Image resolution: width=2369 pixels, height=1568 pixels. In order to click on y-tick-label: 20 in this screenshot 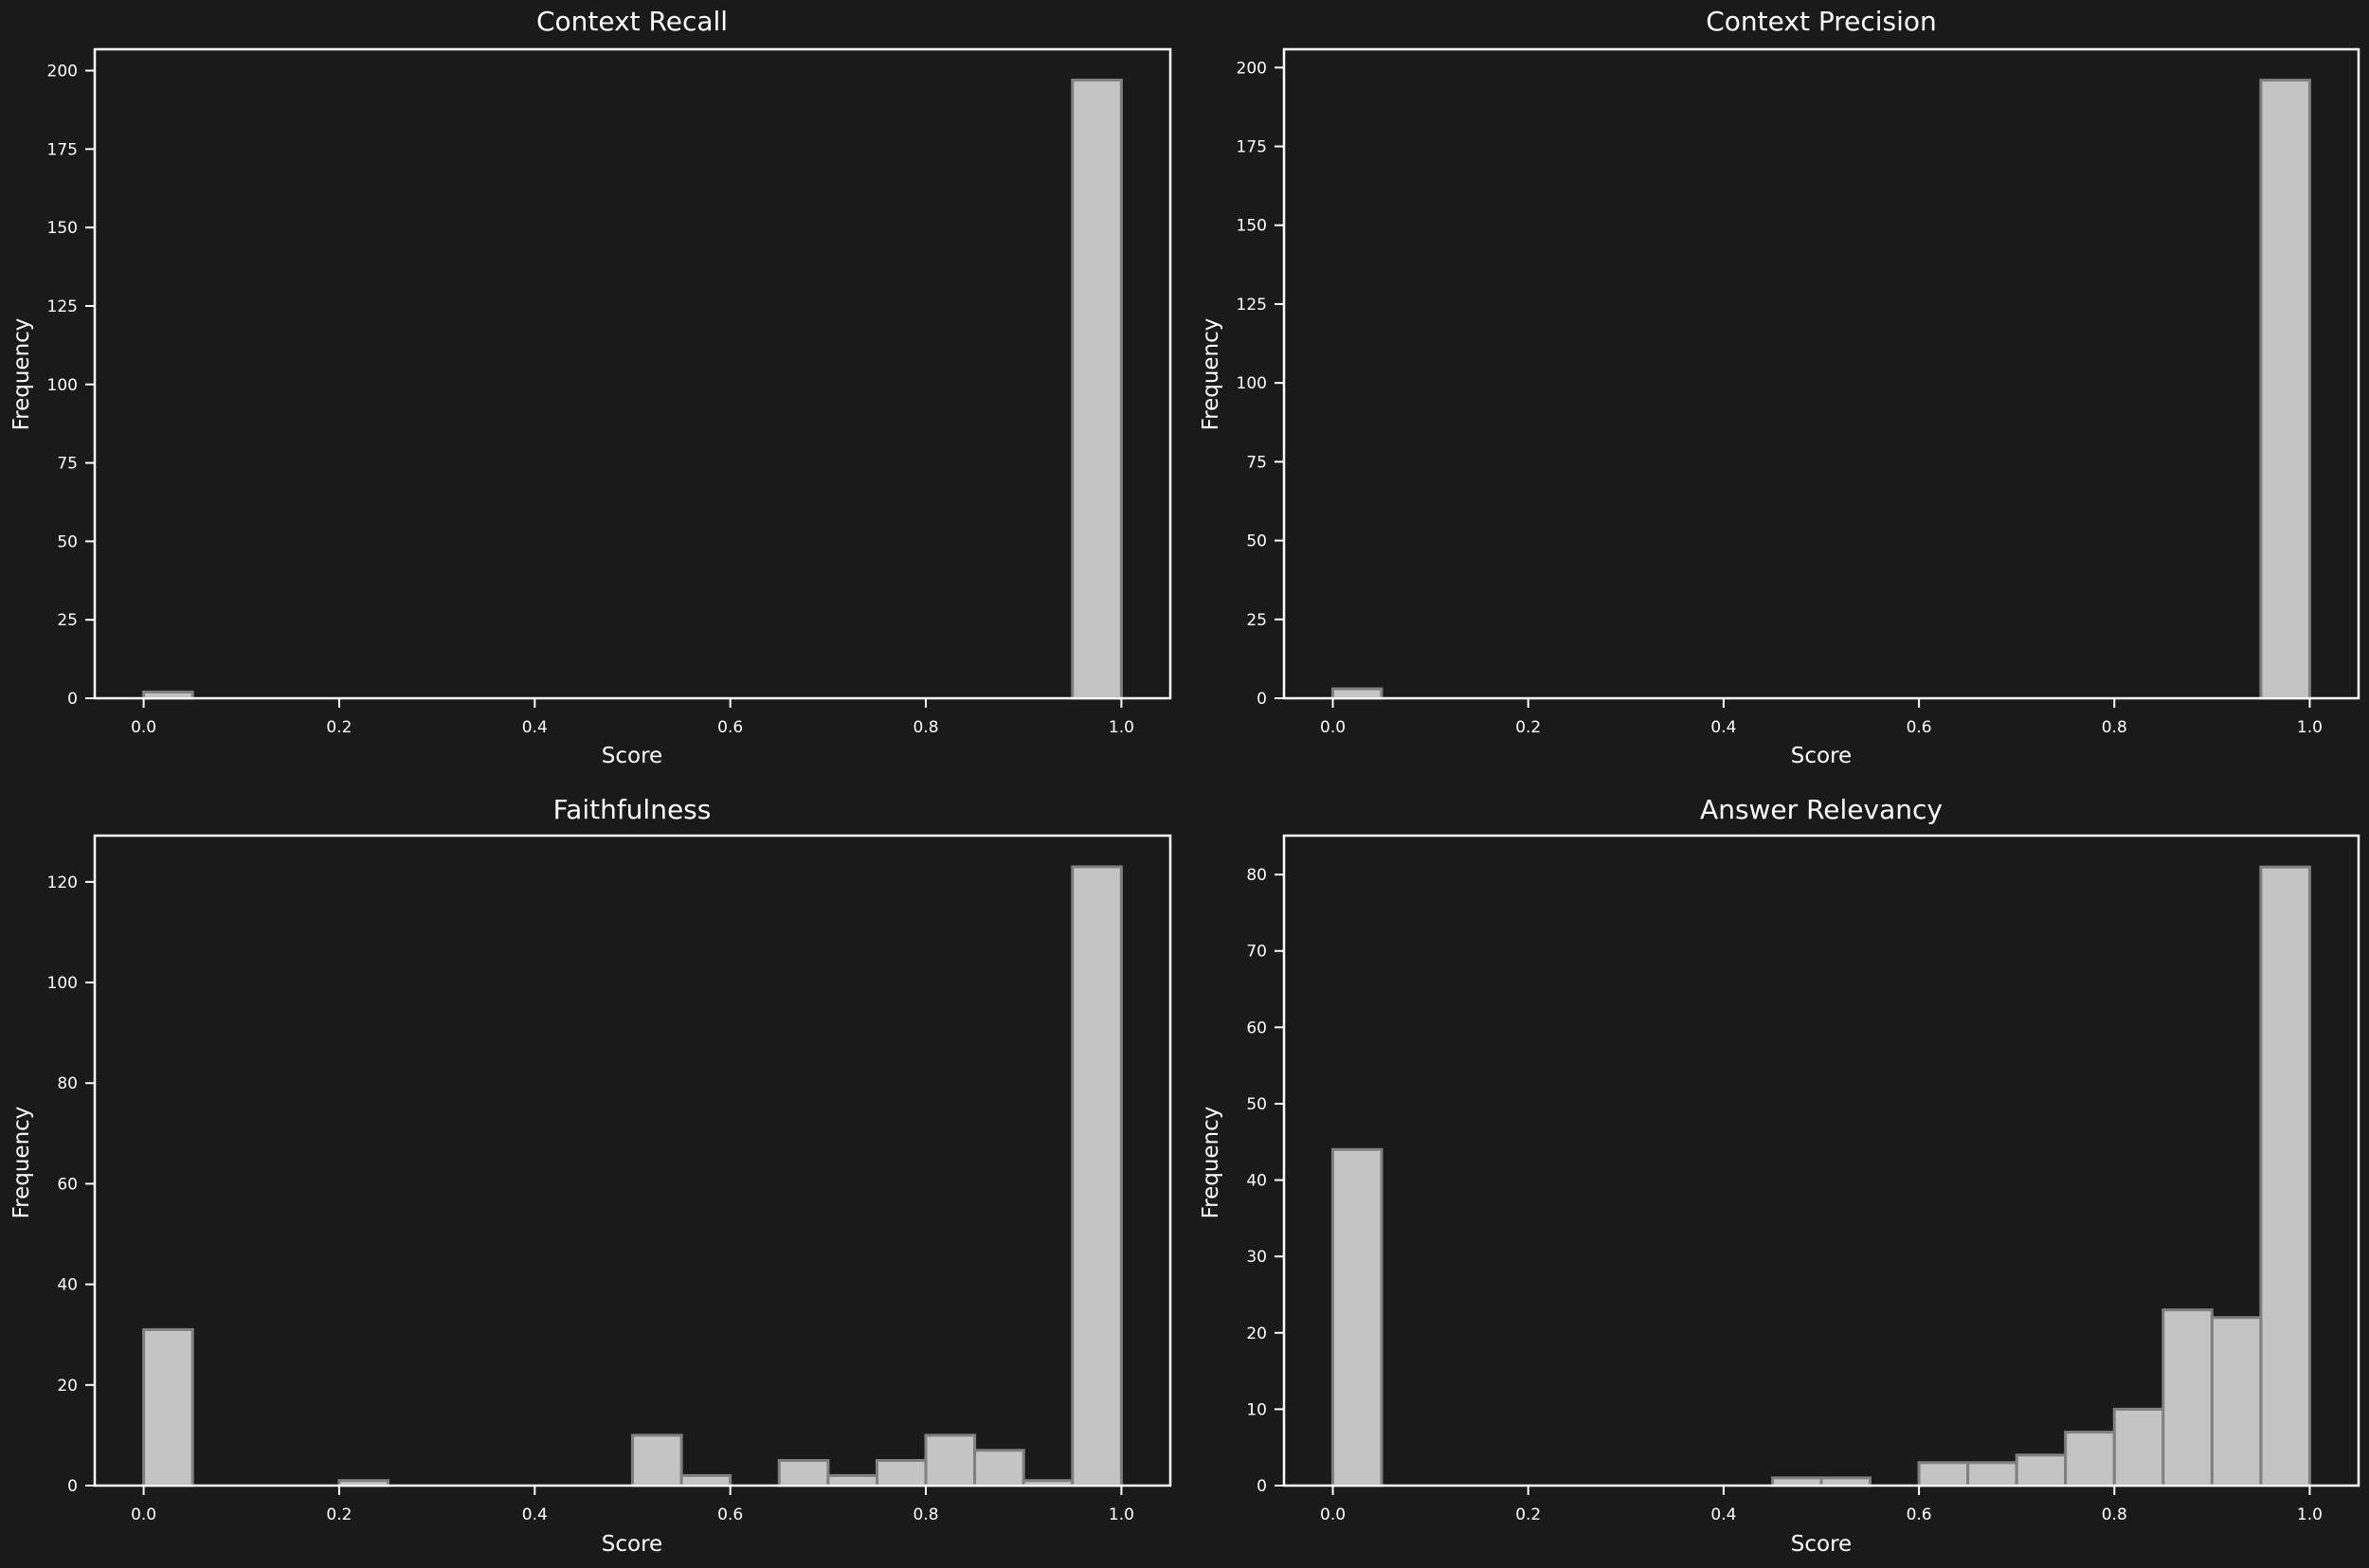, I will do `click(67, 1386)`.